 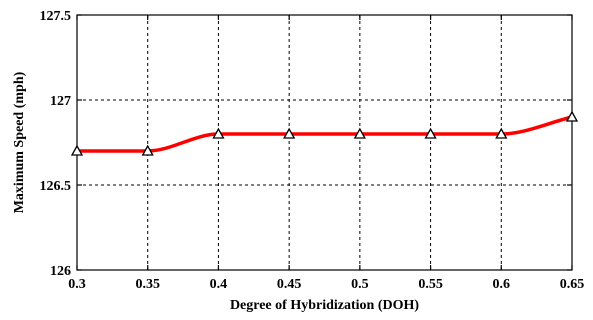 What do you see at coordinates (147, 284) in the screenshot?
I see `x-tick-label: 0.35` at bounding box center [147, 284].